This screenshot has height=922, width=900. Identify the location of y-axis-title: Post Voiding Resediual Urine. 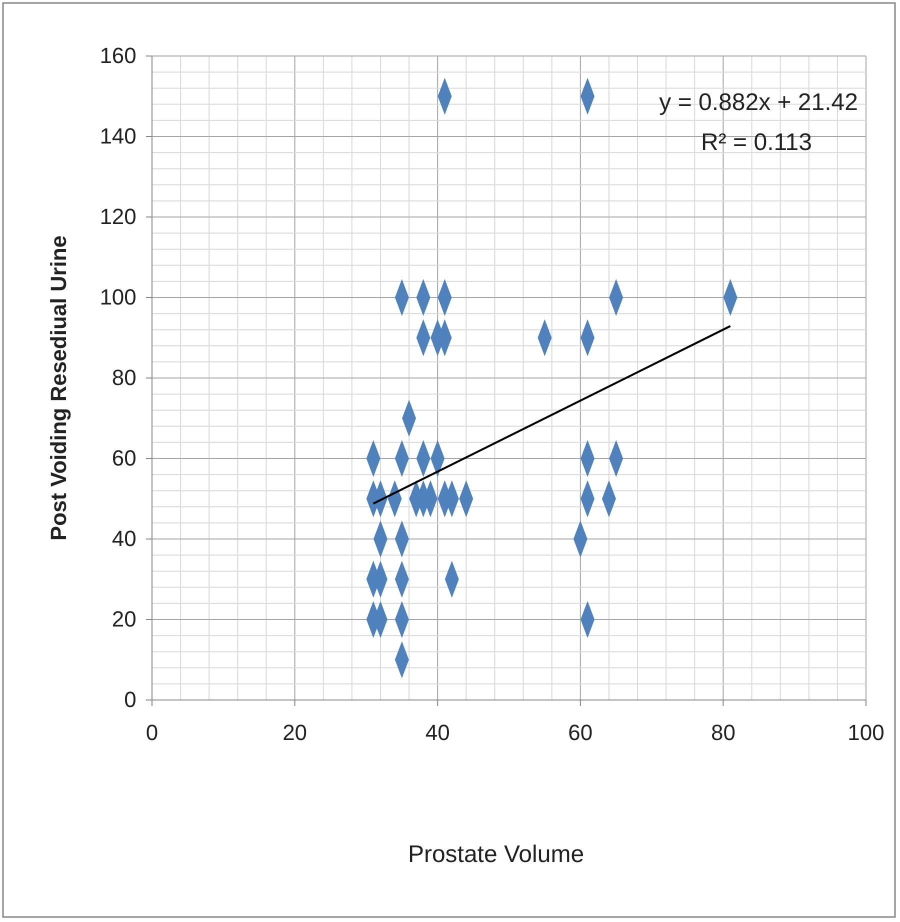
(58, 388).